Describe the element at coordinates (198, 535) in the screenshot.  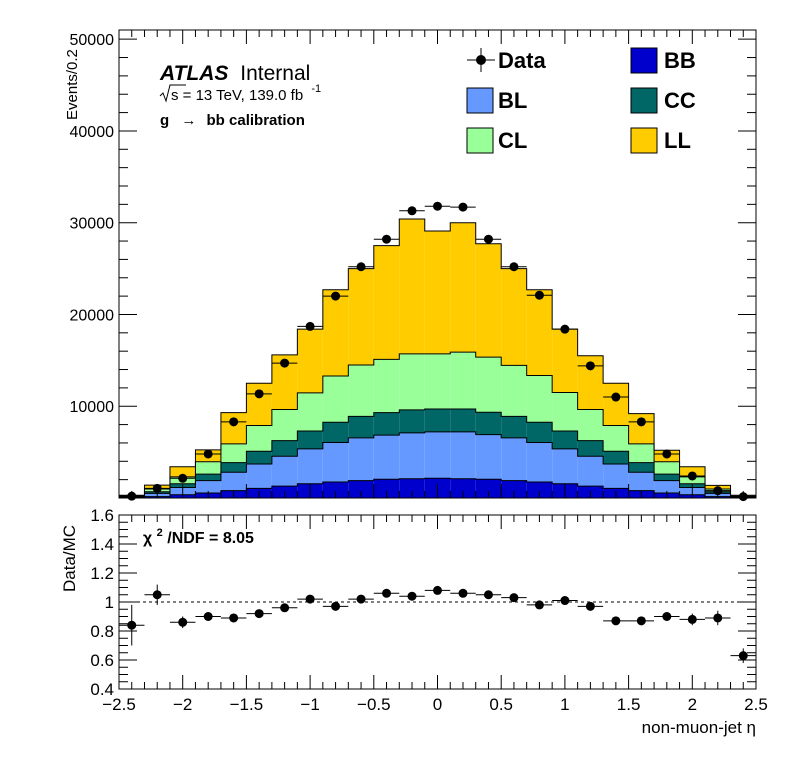
I see `chi2-label: χ 2 /NDF = 8.05` at that location.